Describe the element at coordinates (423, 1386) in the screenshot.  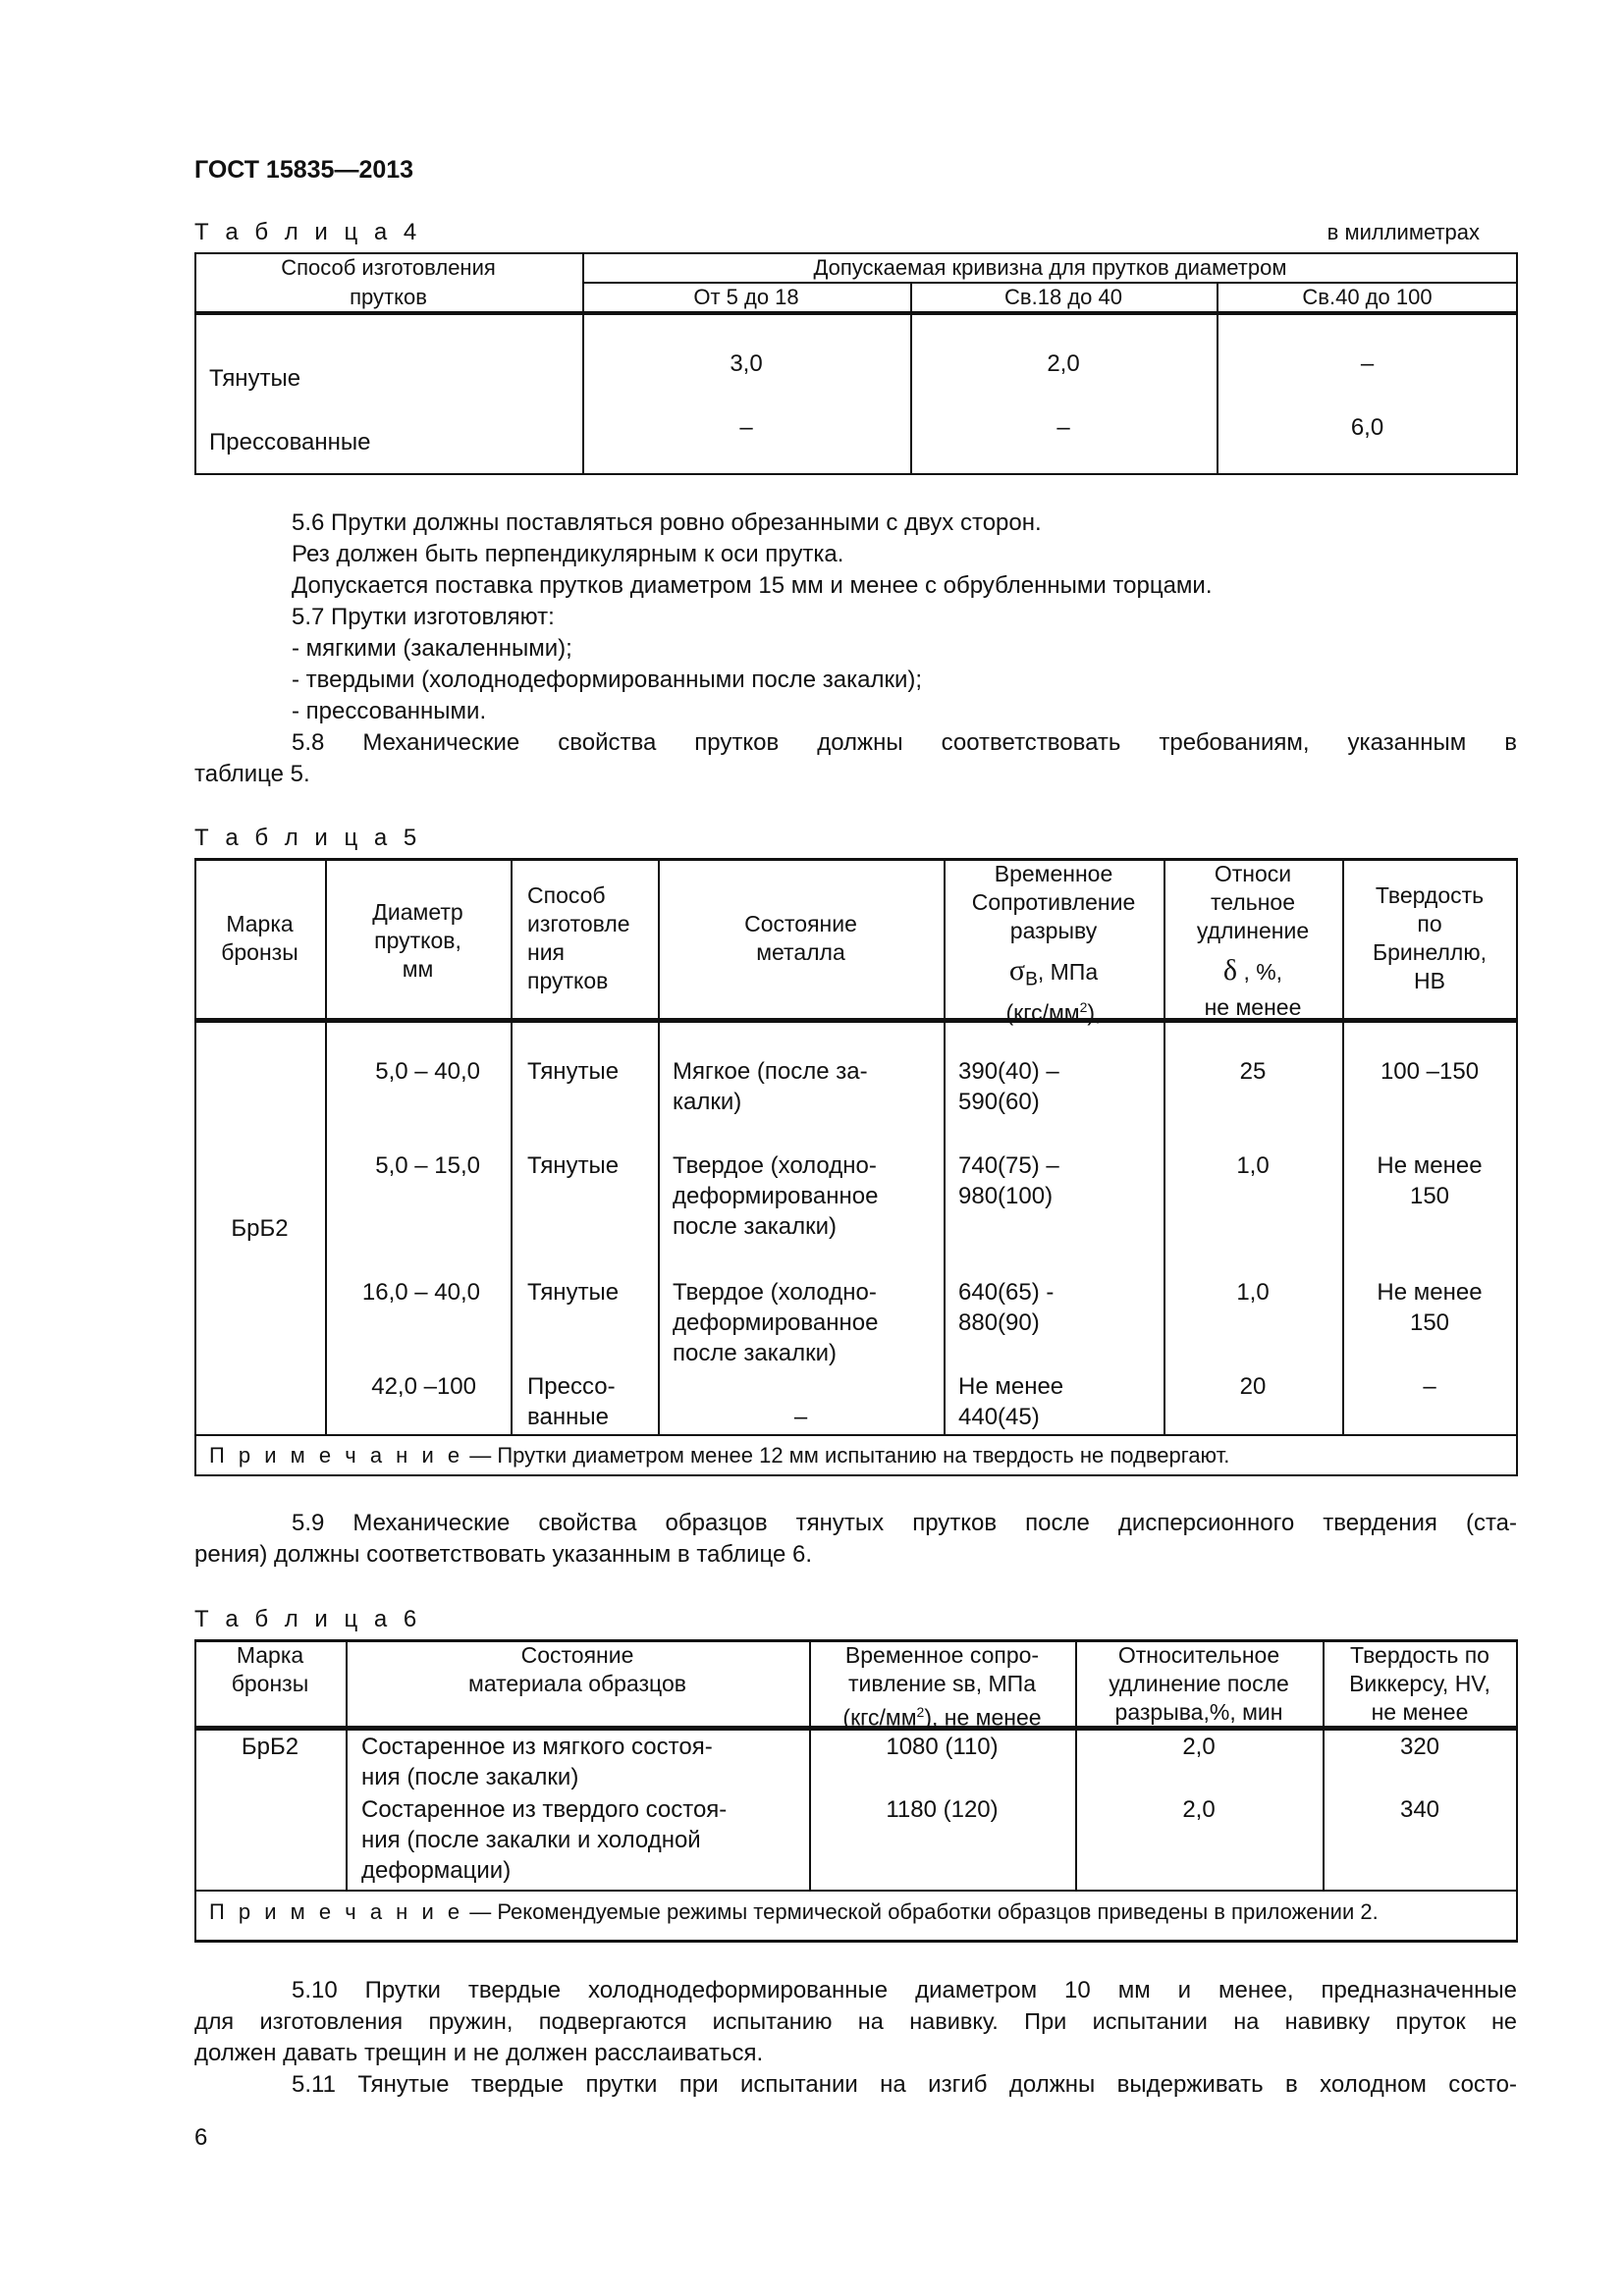
I see `table5-diameter: 42,0 –100` at that location.